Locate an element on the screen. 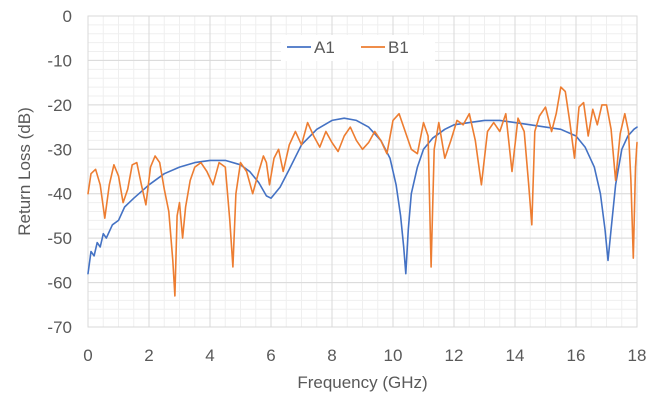 Image resolution: width=667 pixels, height=396 pixels. legend: A1 B1 is located at coordinates (358, 48).